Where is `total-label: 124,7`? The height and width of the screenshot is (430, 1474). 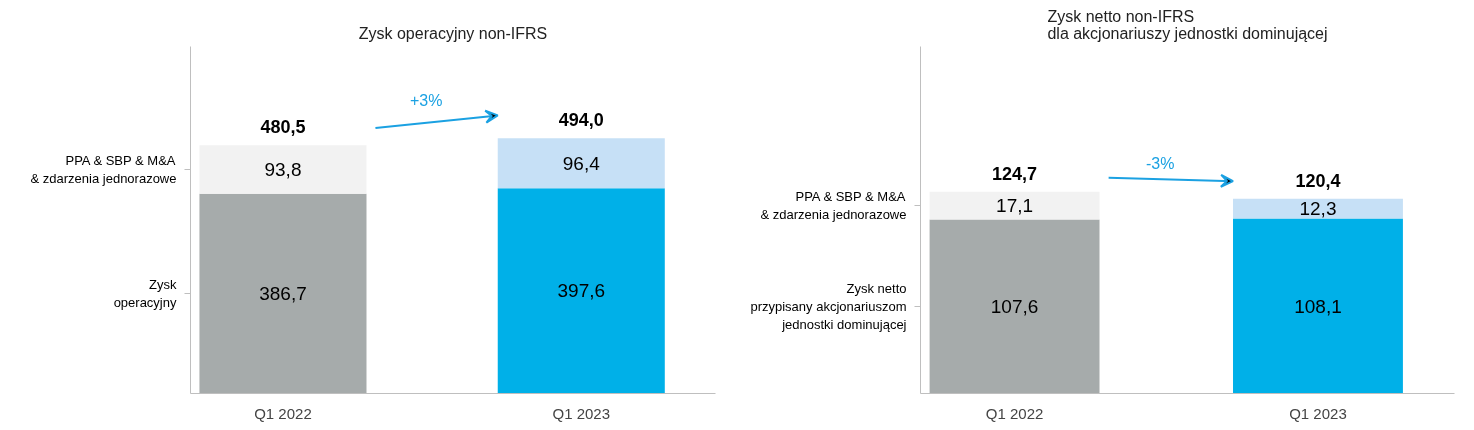
total-label: 124,7 is located at coordinates (1015, 173).